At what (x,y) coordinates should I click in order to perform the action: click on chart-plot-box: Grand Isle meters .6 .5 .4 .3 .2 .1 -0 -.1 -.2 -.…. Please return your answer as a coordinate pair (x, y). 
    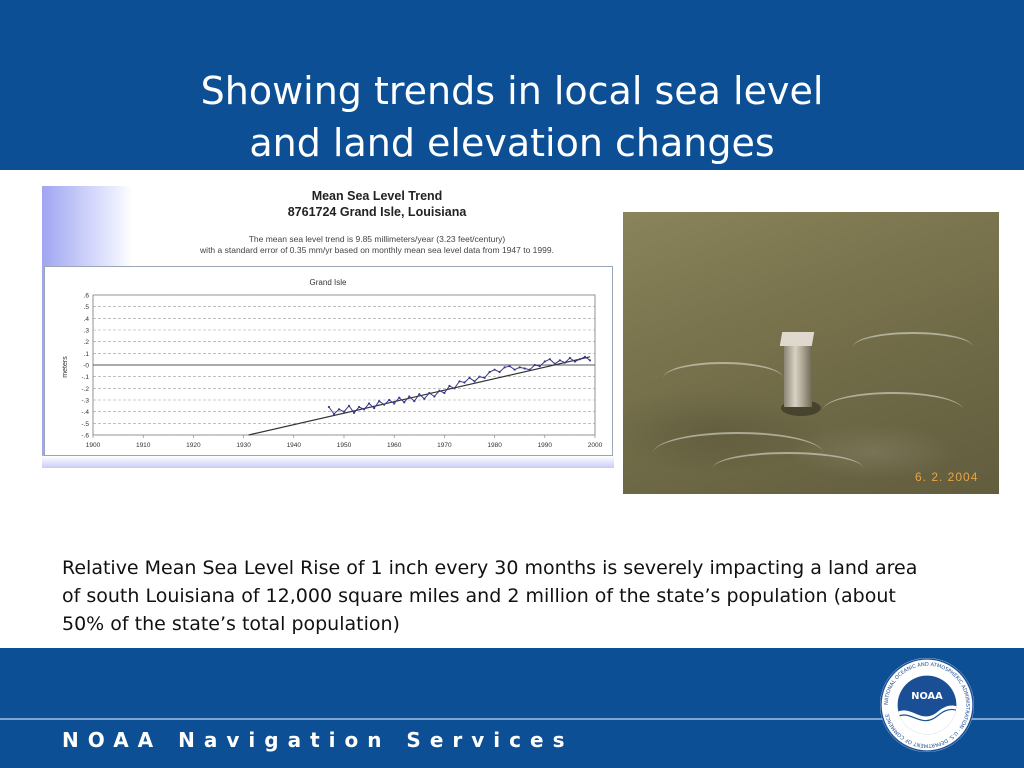
    Looking at the image, I should click on (328, 361).